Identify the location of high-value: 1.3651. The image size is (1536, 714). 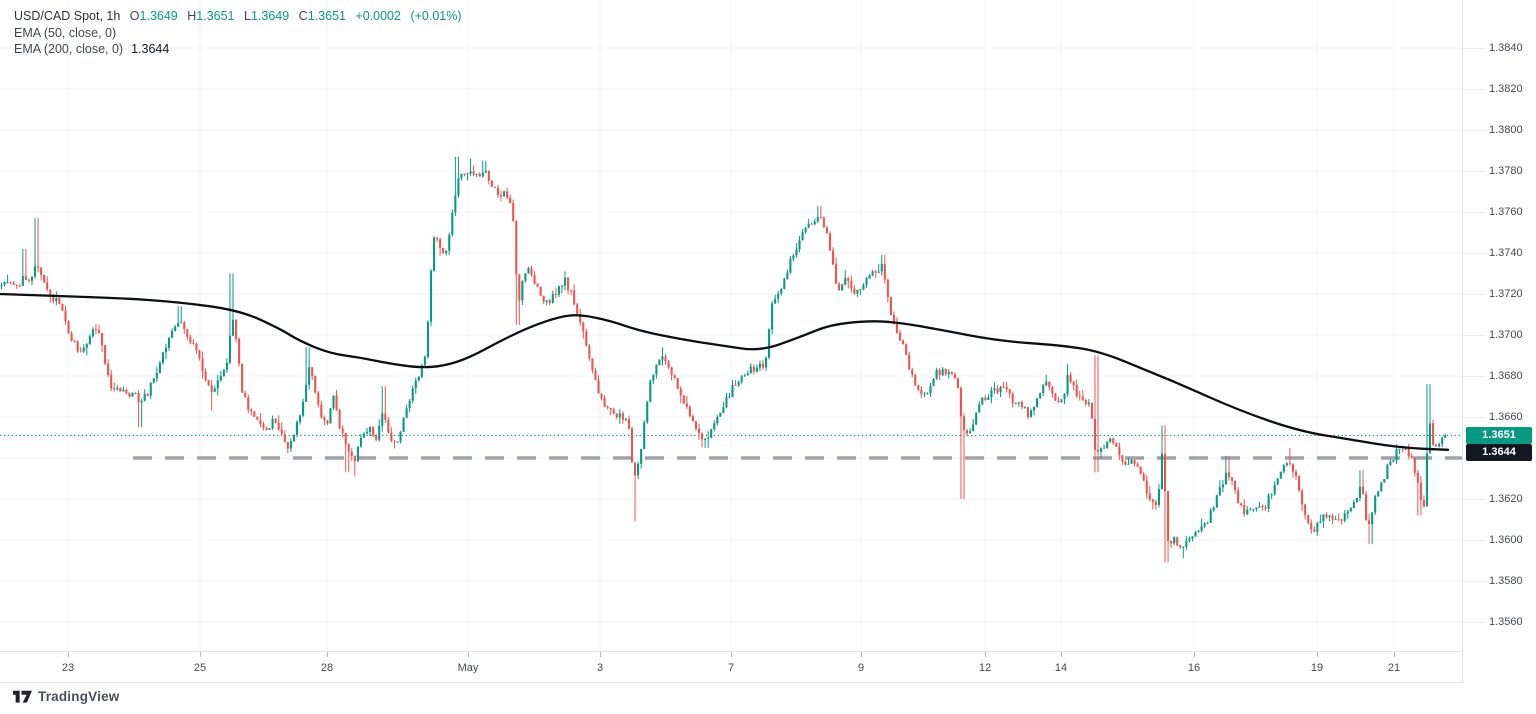
(215, 16).